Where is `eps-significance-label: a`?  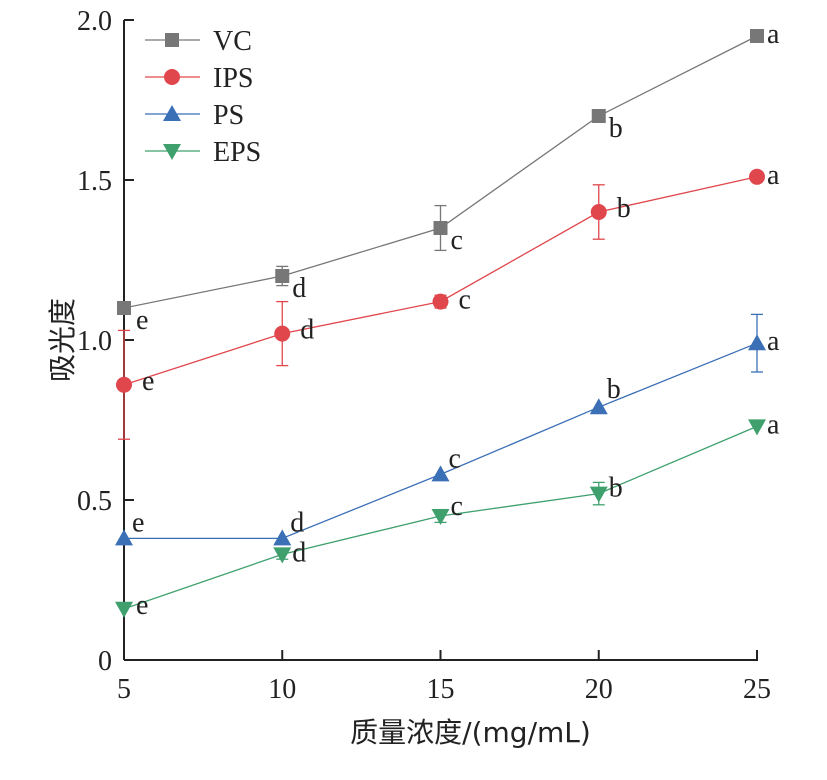 eps-significance-label: a is located at coordinates (773, 424).